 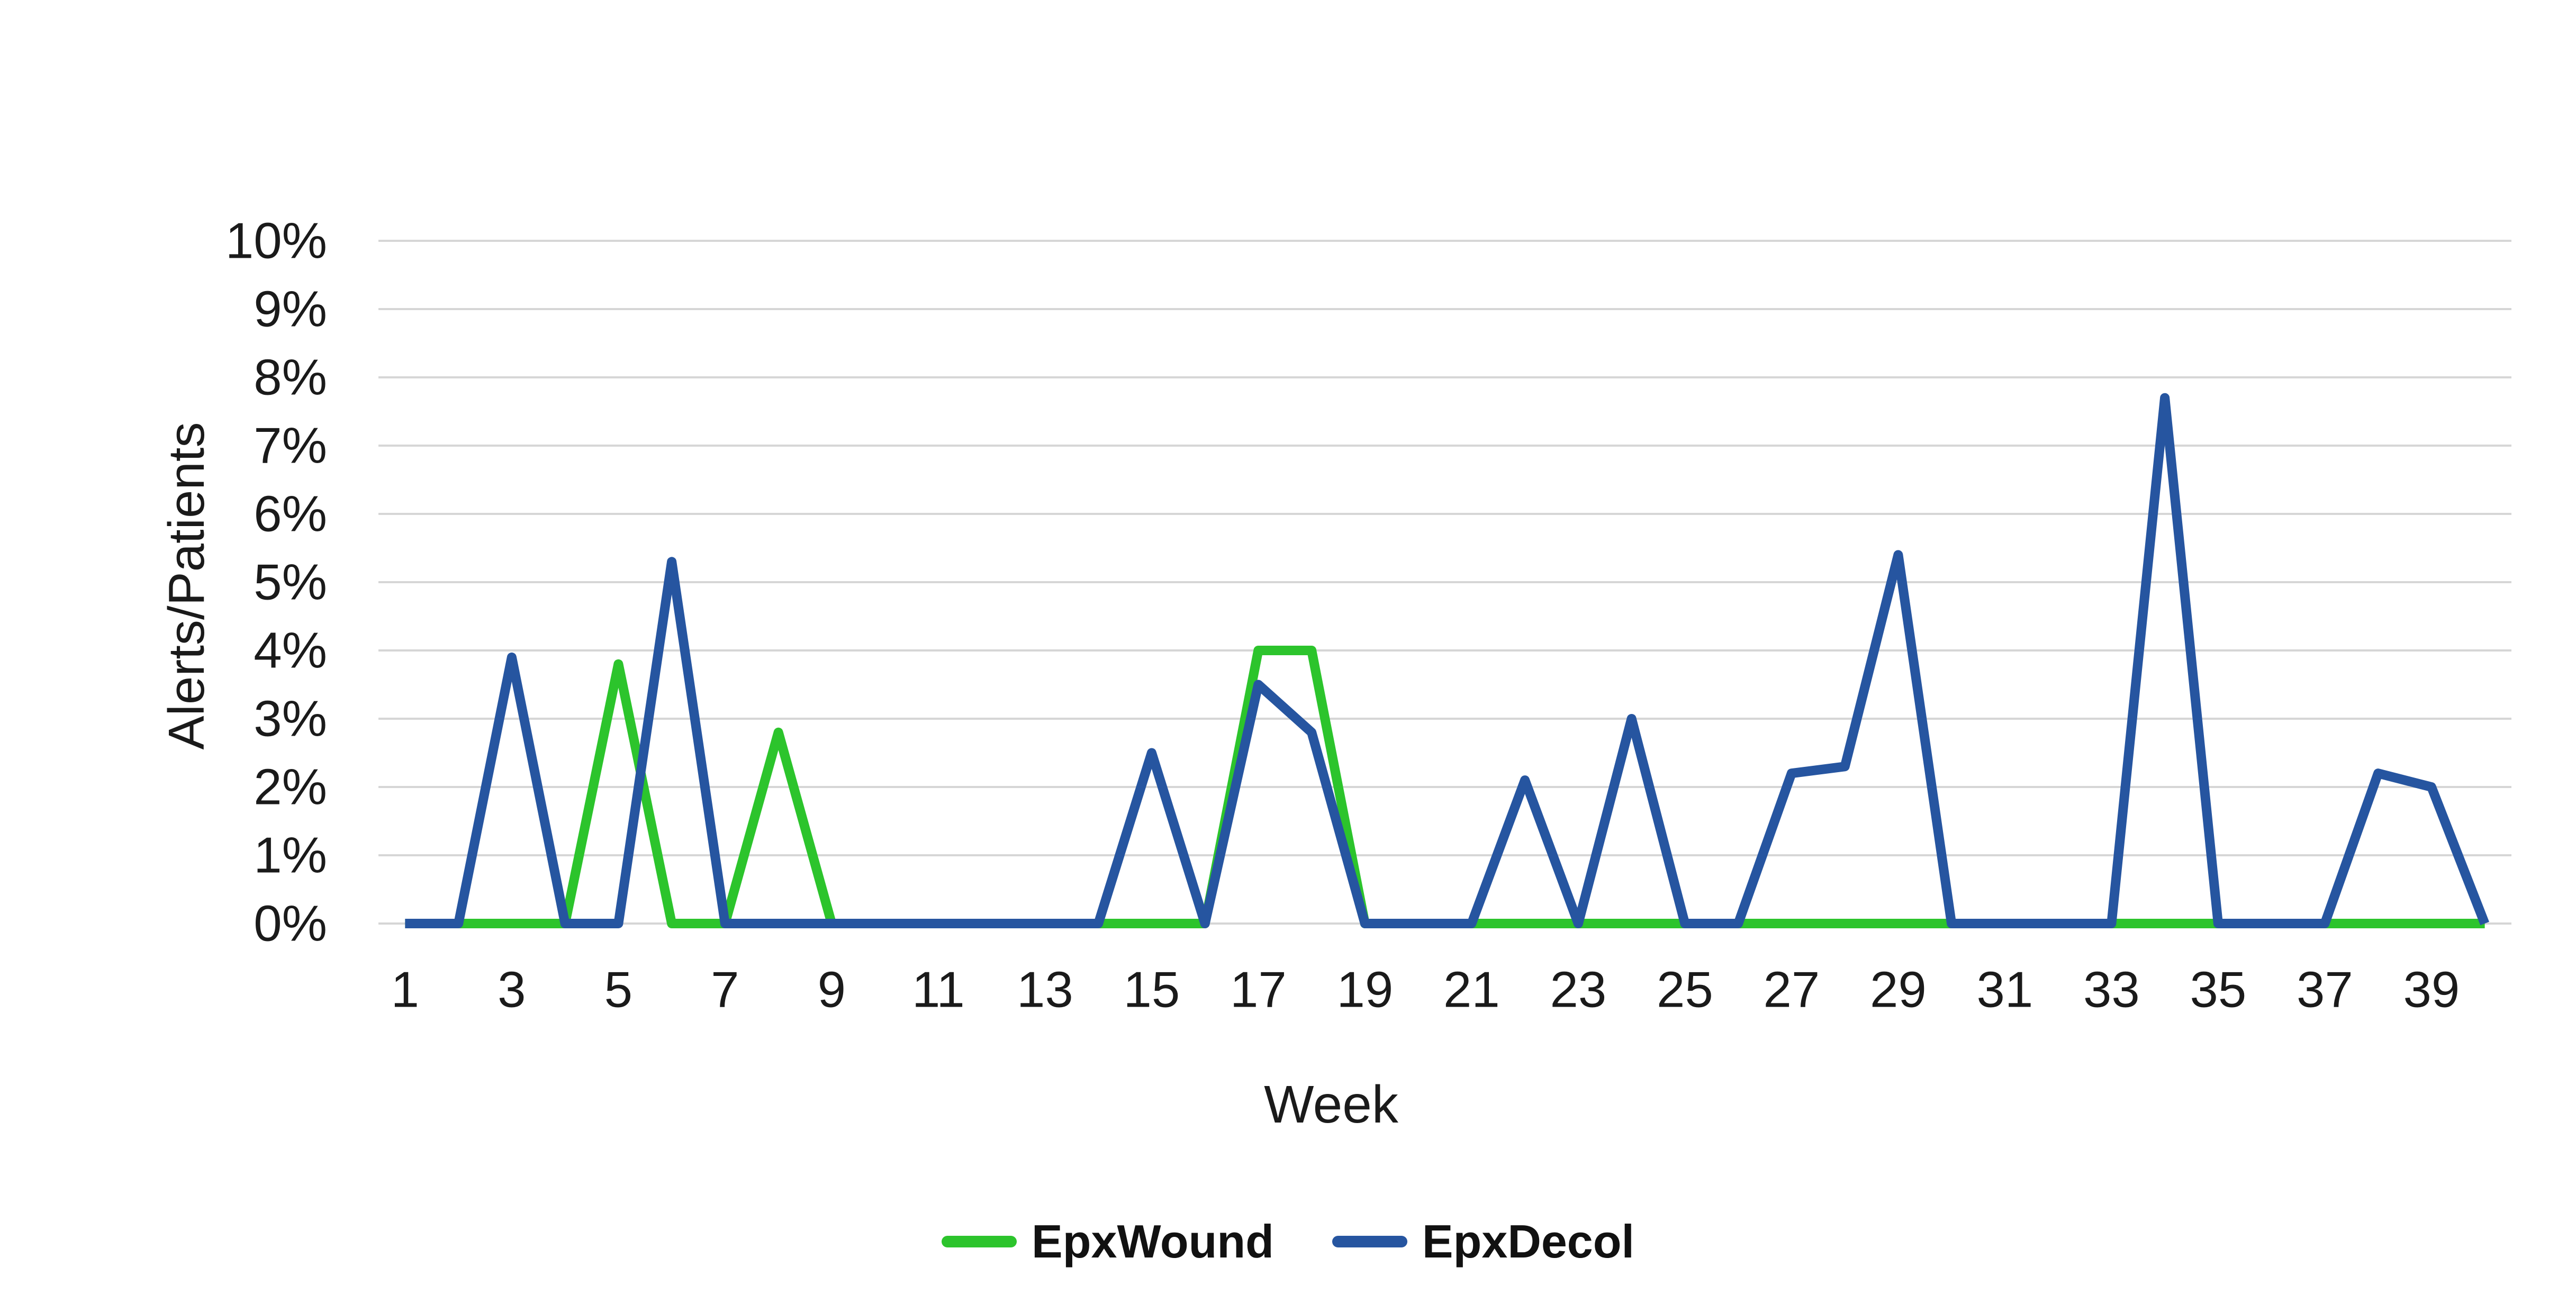 I want to click on y-tick-label: 9%, so click(x=290, y=310).